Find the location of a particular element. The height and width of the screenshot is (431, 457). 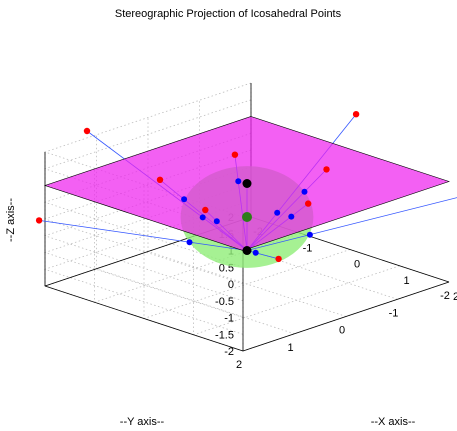

y-tick-label: -2 is located at coordinates (445, 296).